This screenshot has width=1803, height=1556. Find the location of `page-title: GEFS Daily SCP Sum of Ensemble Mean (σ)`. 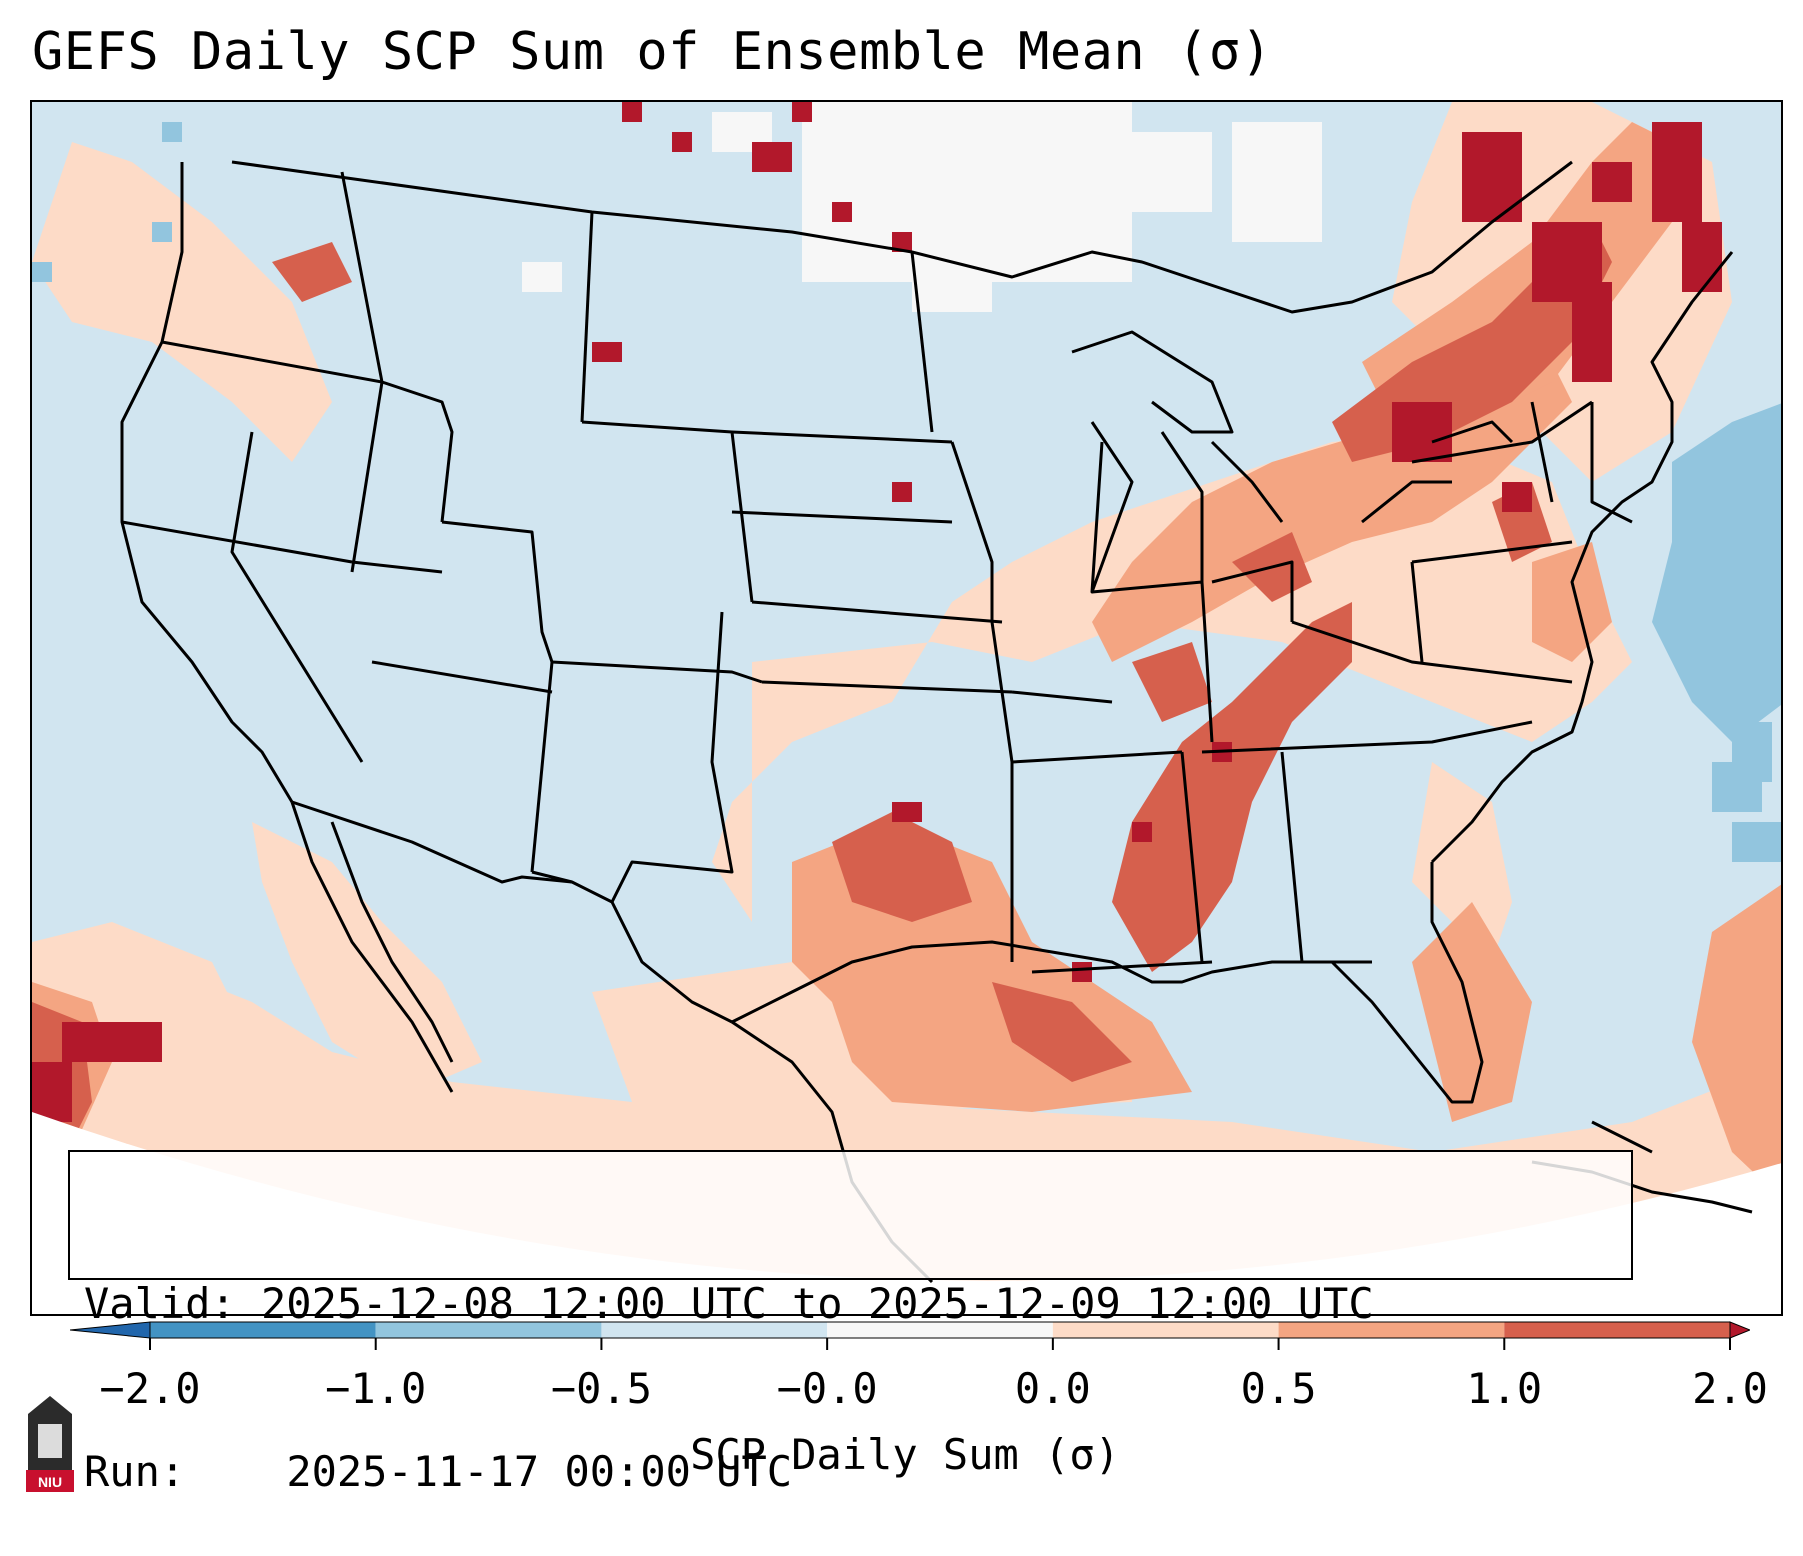

page-title: GEFS Daily SCP Sum of Ensemble Mean (σ) is located at coordinates (652, 52).